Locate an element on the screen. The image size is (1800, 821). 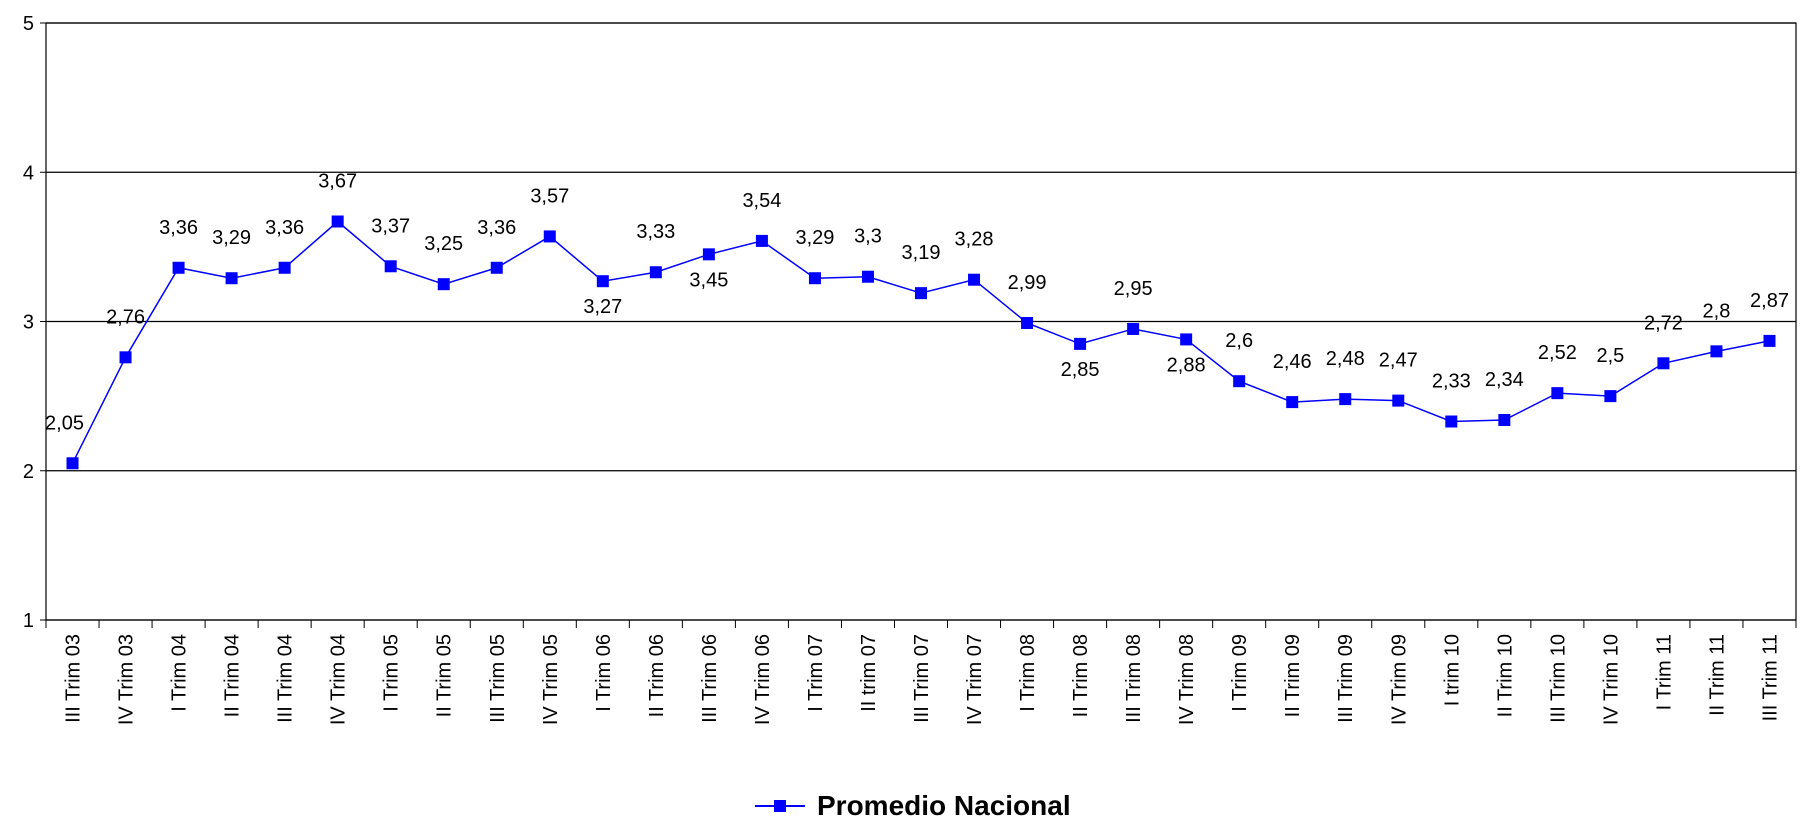
x-tick-label: III Trim 09 is located at coordinates (1346, 678).